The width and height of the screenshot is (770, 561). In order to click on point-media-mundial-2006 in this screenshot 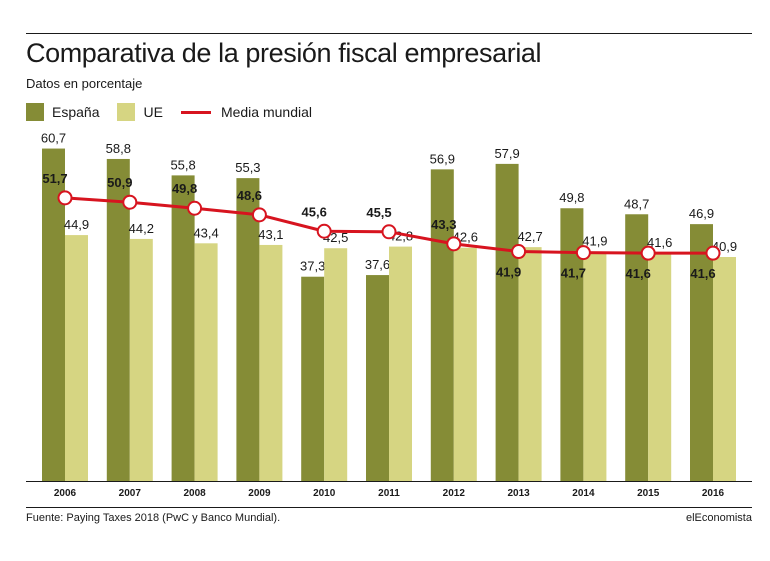, I will do `click(65, 198)`.